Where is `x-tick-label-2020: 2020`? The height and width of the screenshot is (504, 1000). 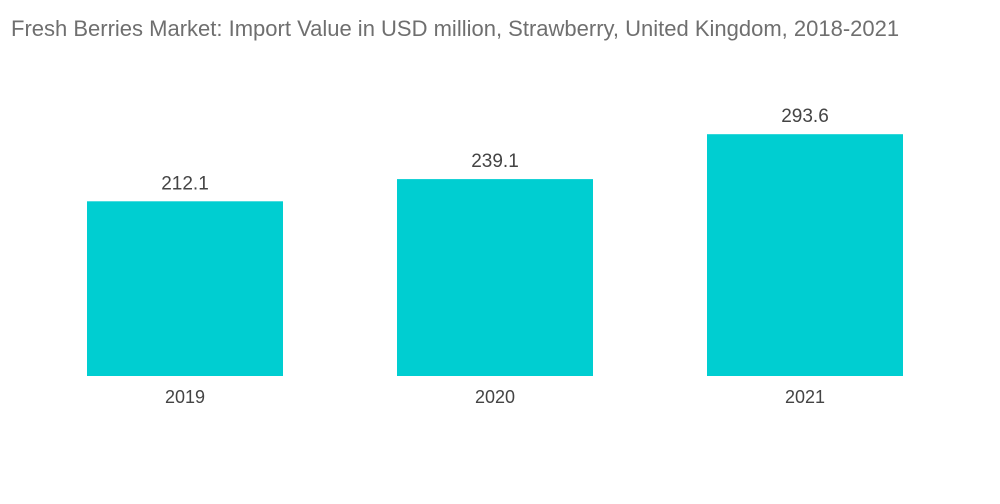
x-tick-label-2020: 2020 is located at coordinates (495, 397).